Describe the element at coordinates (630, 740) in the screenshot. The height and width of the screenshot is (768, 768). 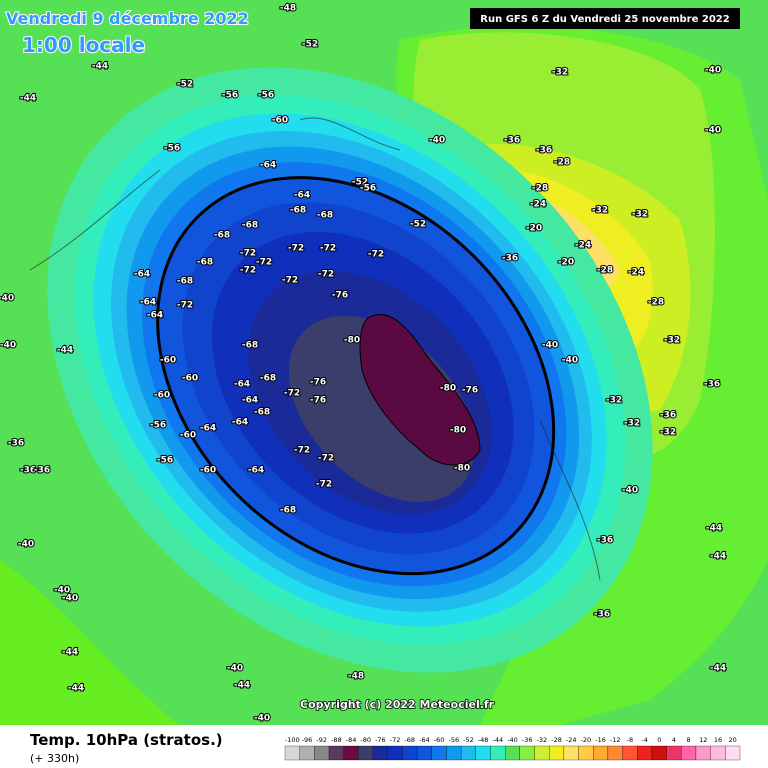
I see `colorbar-label: -8` at that location.